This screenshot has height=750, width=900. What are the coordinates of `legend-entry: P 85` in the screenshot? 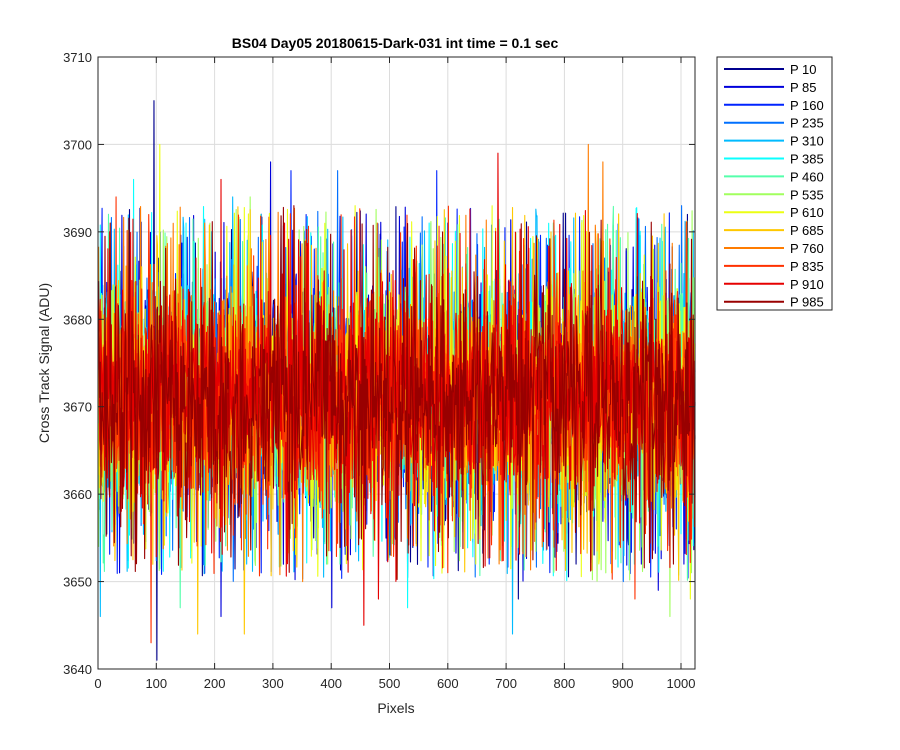 It's located at (770, 87).